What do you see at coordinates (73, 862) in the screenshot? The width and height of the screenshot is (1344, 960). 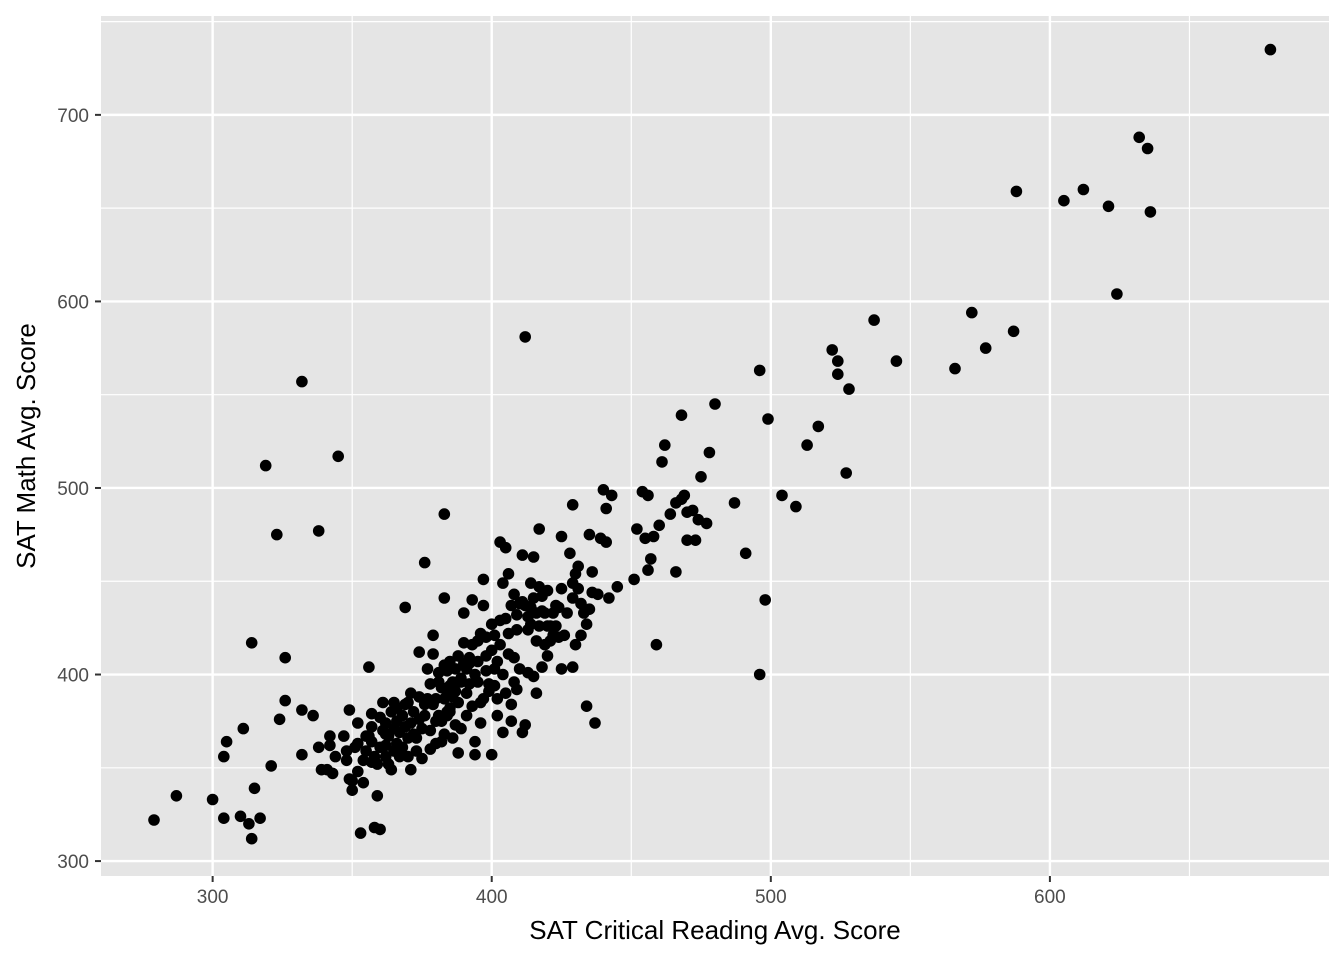 I see `y-tick-label: 300` at bounding box center [73, 862].